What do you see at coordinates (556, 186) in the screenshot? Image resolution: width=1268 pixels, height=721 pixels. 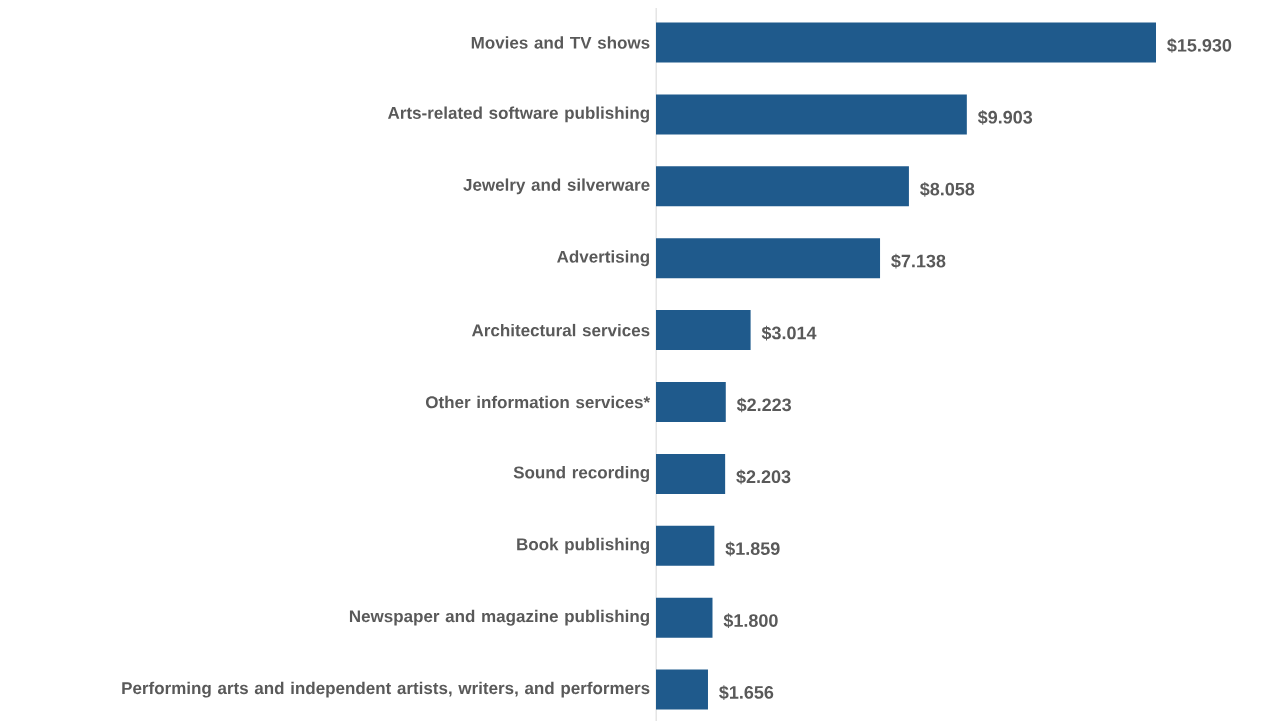 I see `y-tick-label: Jewelry and silverware` at bounding box center [556, 186].